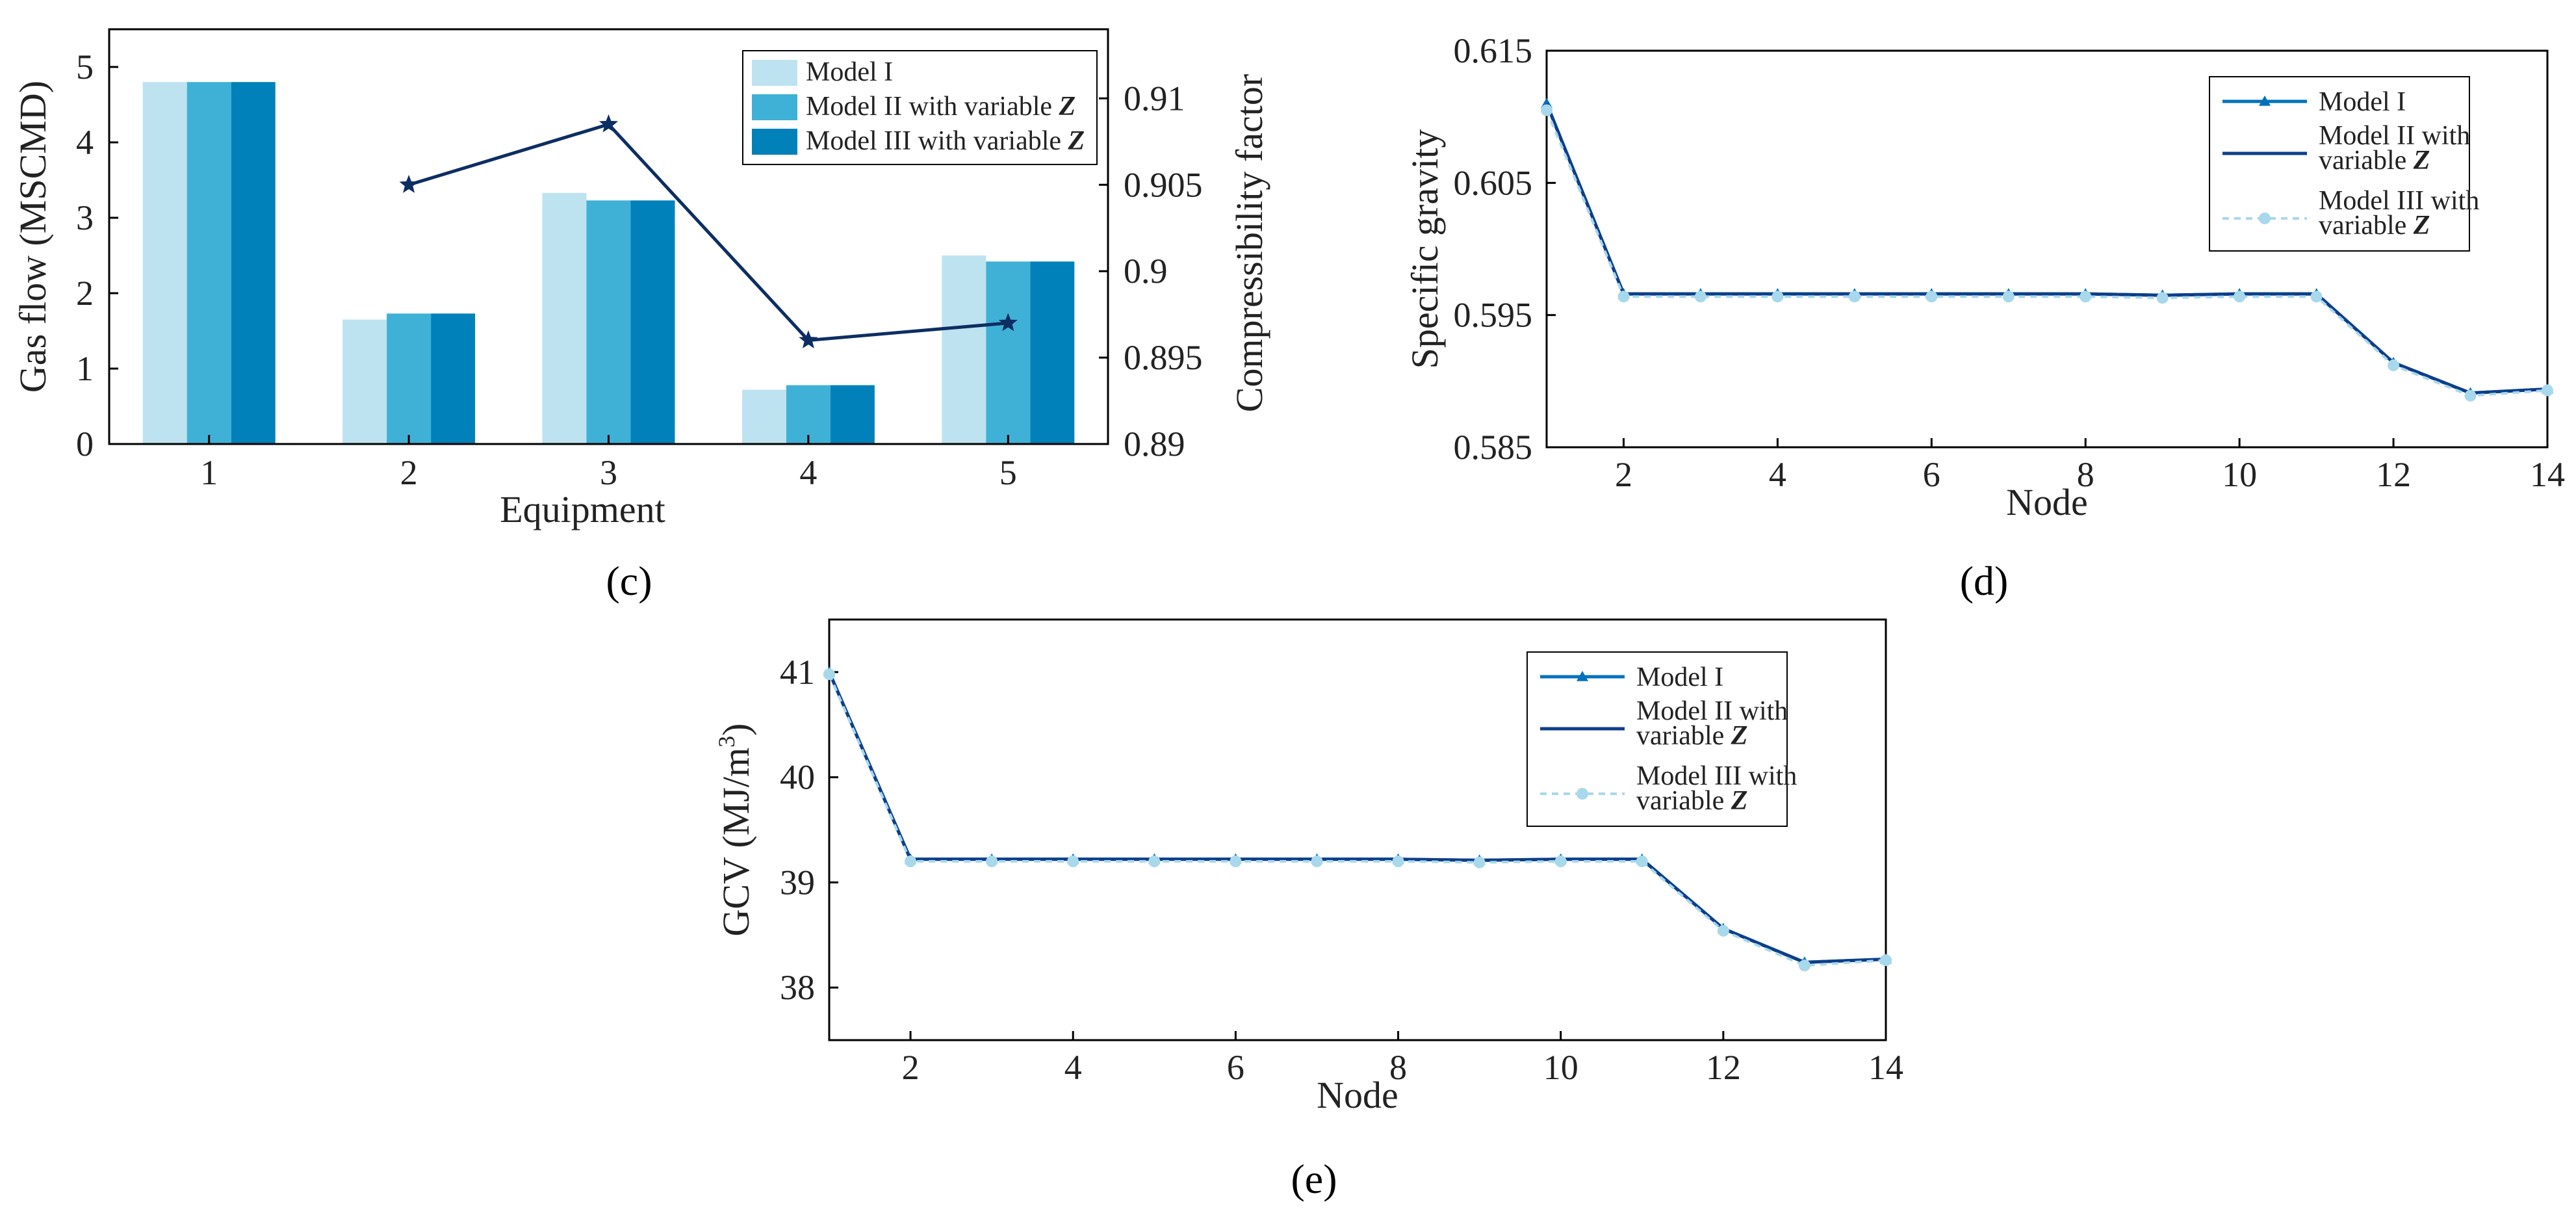 This screenshot has height=1215, width=2576. I want to click on legend-label-text-2: Model II with variable, so click(932, 107).